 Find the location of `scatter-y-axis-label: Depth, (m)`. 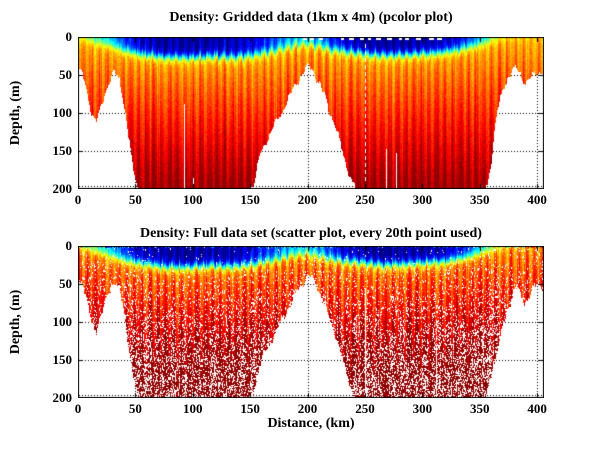

scatter-y-axis-label: Depth, (m) is located at coordinates (15, 322).